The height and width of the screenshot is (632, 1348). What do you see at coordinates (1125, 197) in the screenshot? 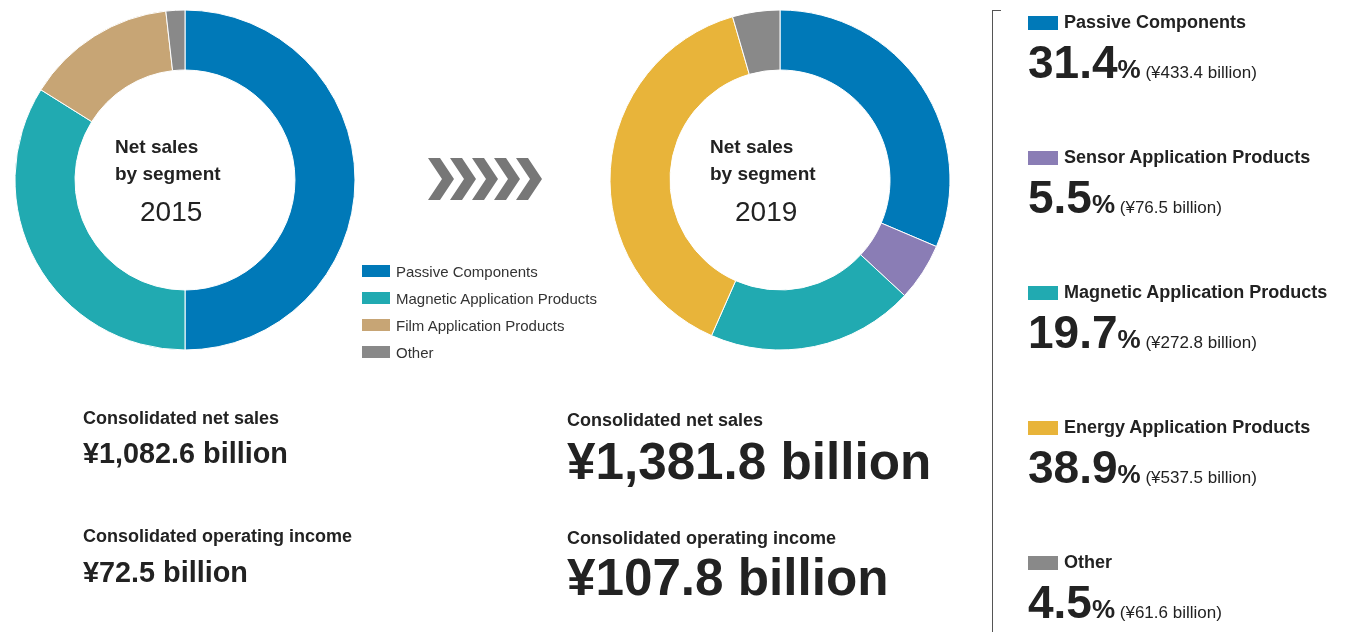
I see `data-label: 5.5% (¥76.5 billion)` at bounding box center [1125, 197].